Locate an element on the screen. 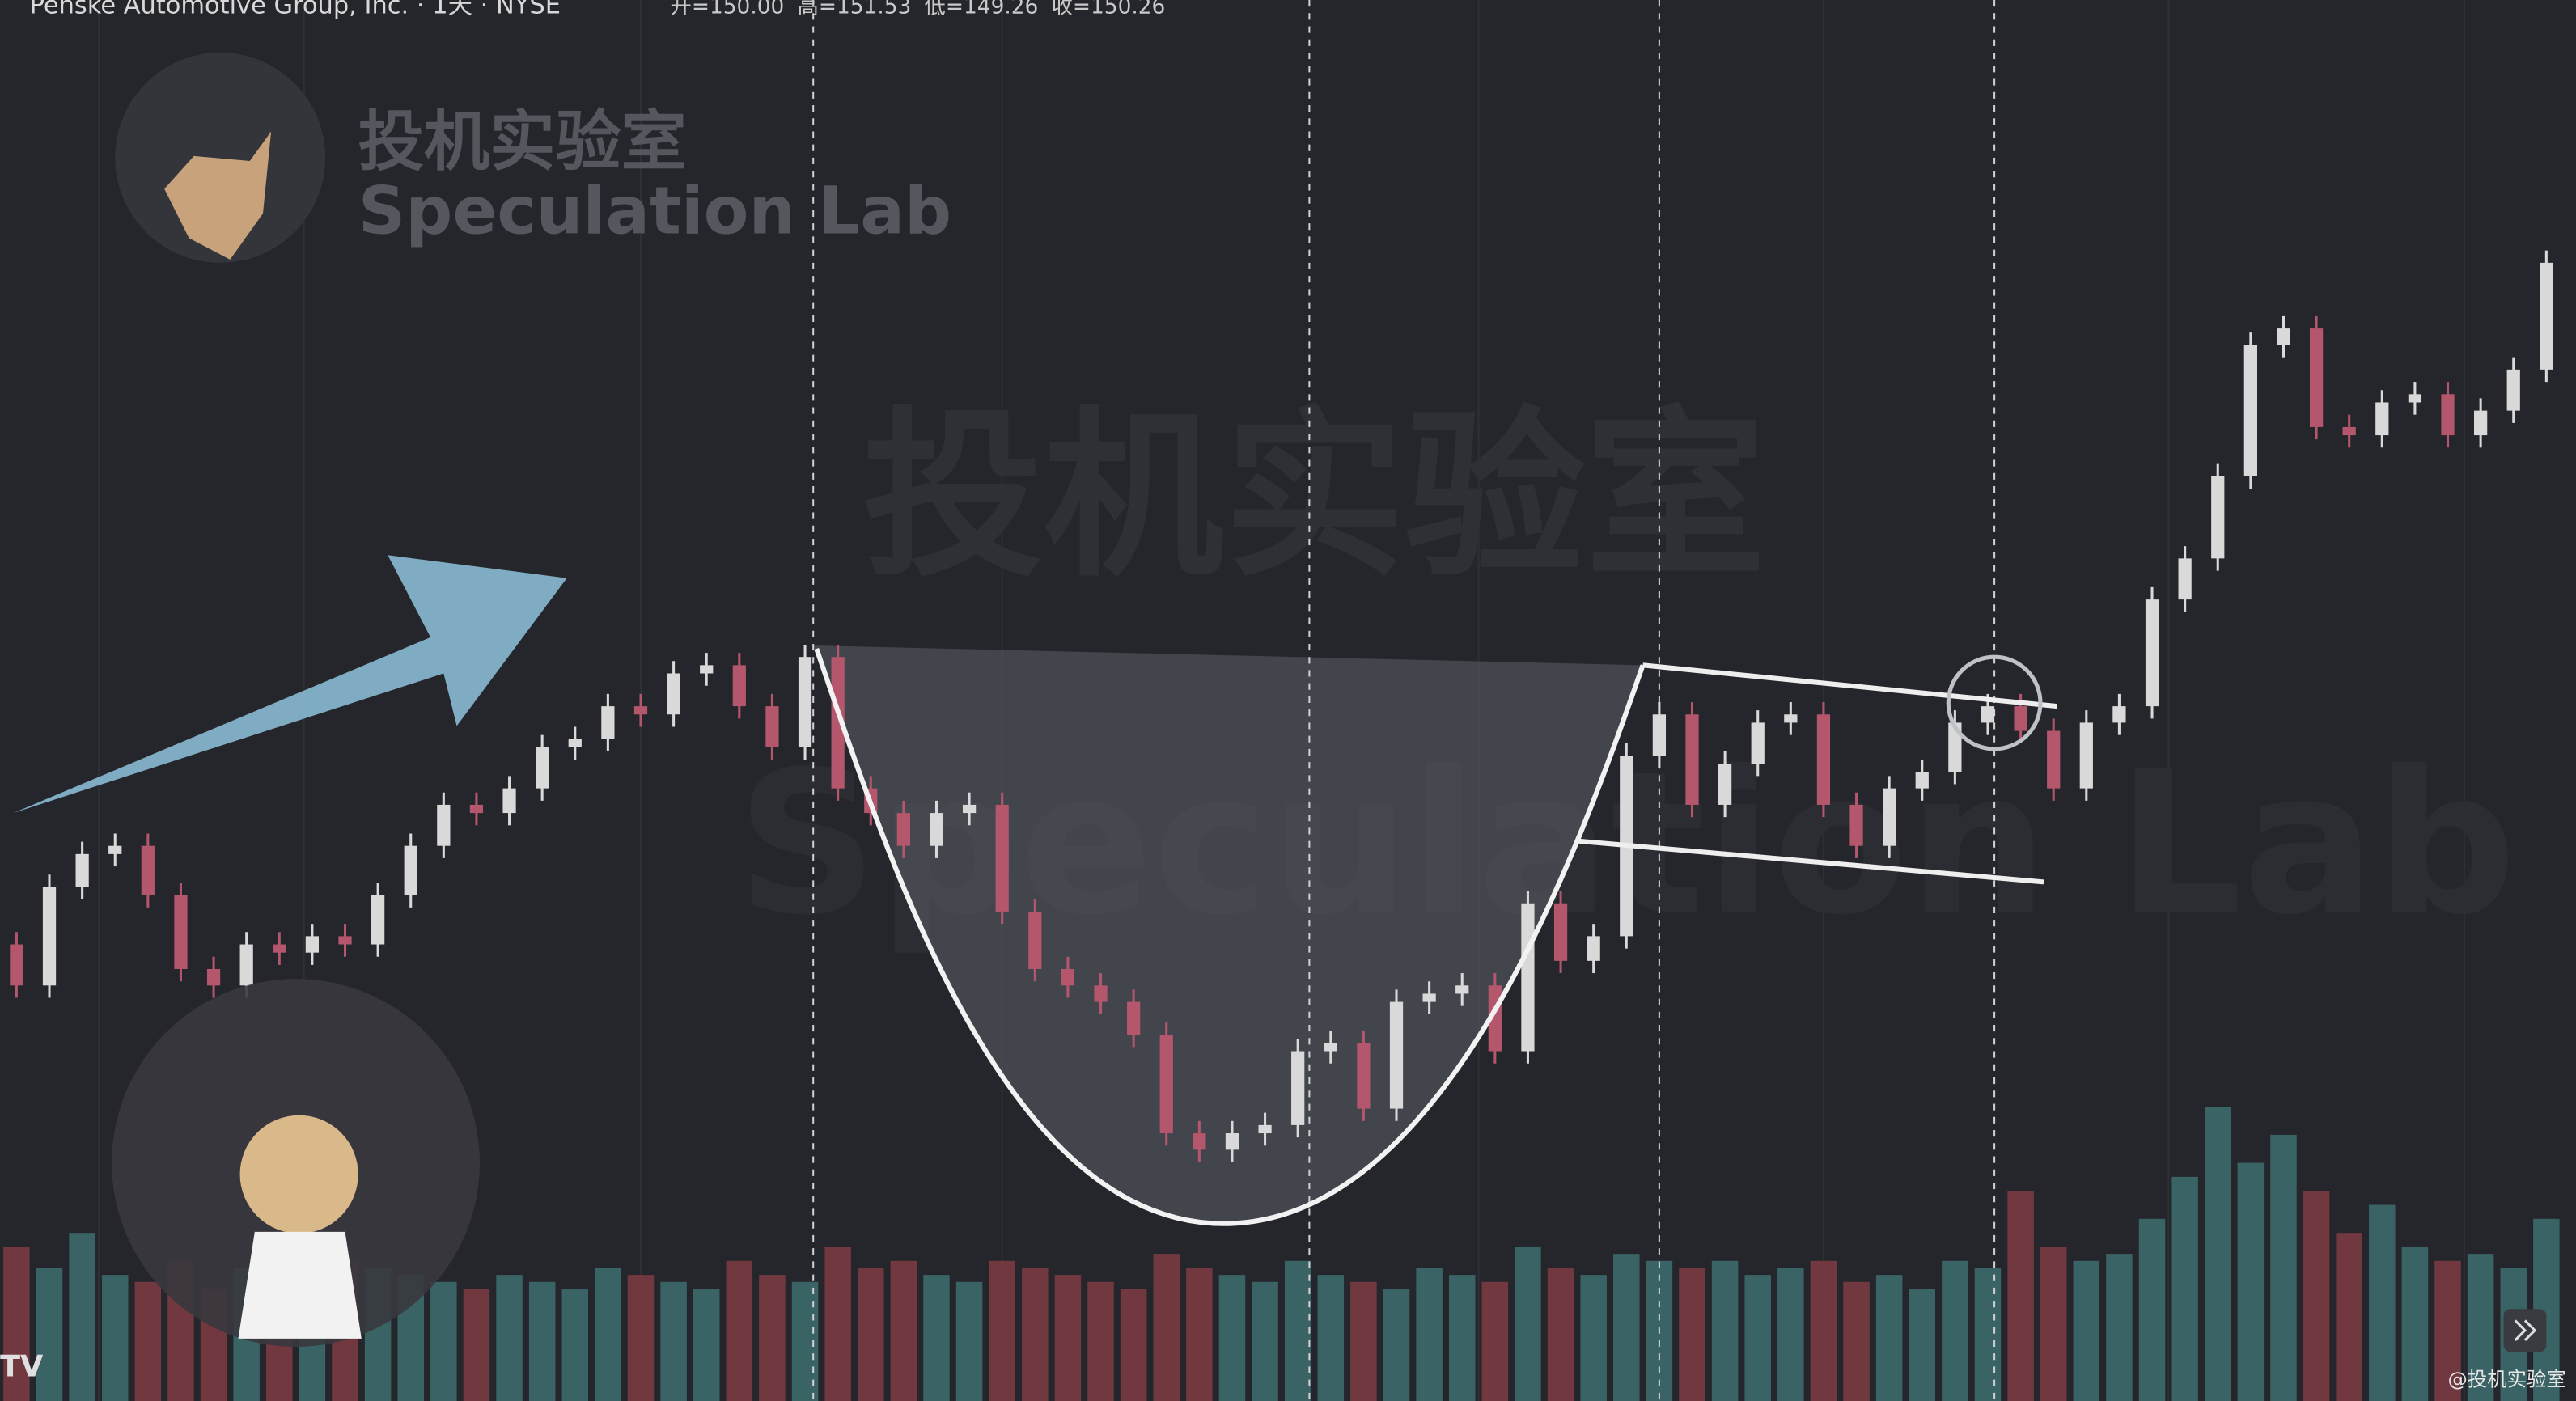 The width and height of the screenshot is (2576, 1401). watermark-large: 投机实验室 is located at coordinates (1314, 496).